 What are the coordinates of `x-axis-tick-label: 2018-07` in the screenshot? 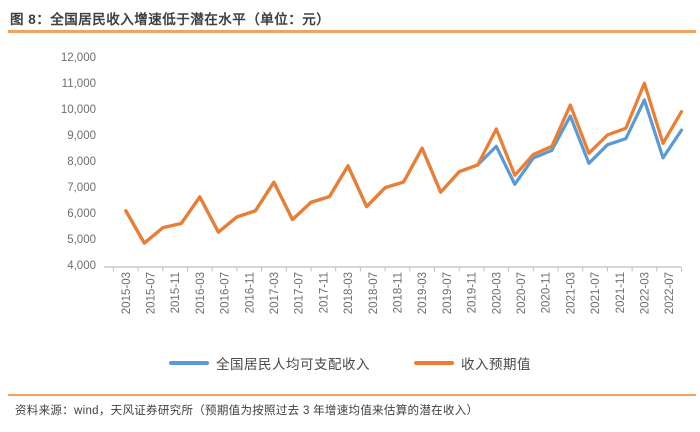 It's located at (374, 293).